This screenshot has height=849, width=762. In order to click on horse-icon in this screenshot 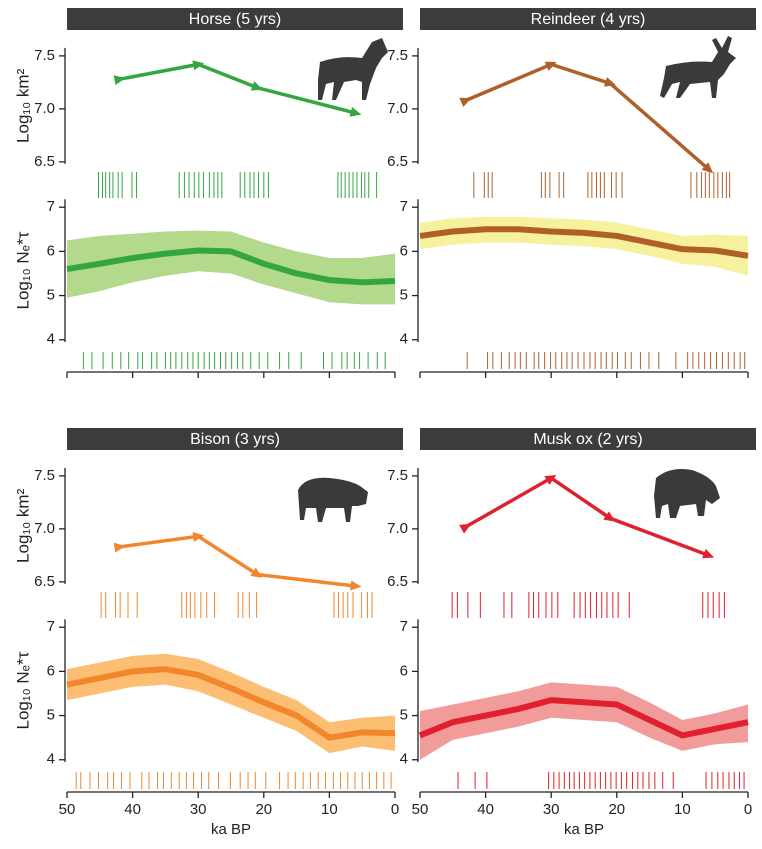, I will do `click(353, 69)`.